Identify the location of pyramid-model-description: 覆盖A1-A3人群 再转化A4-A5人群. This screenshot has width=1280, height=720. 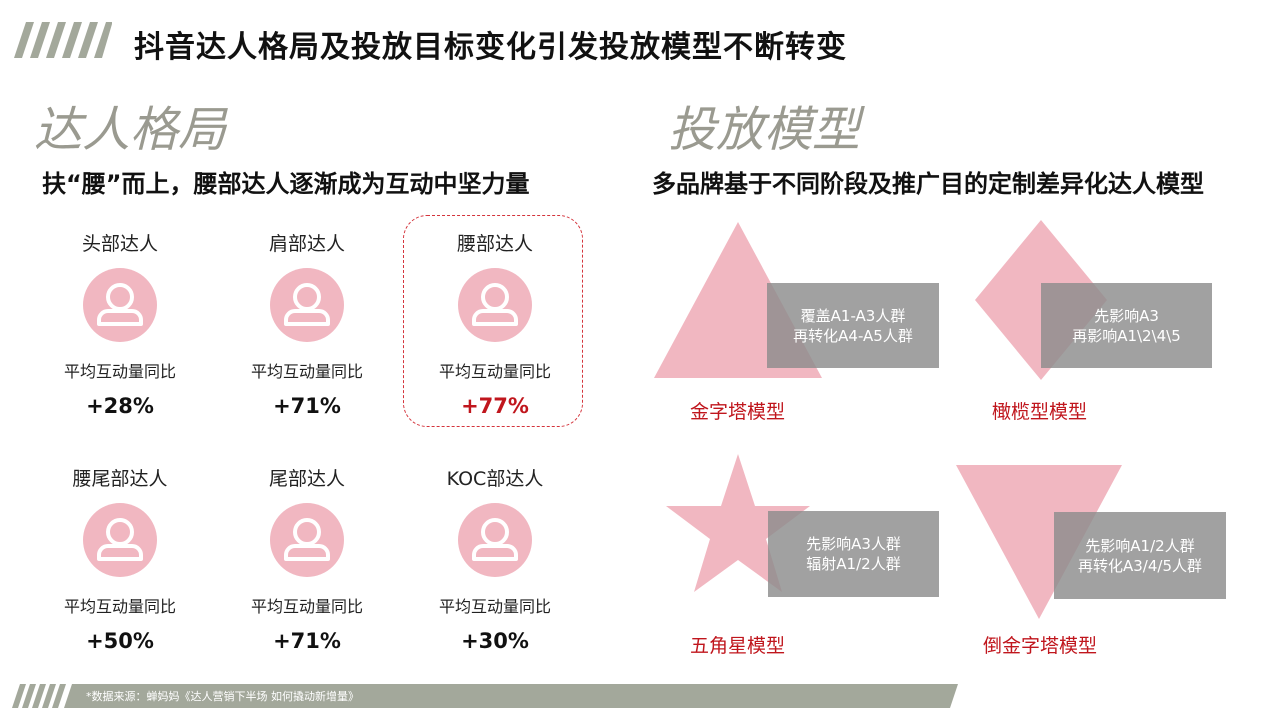
(853, 325).